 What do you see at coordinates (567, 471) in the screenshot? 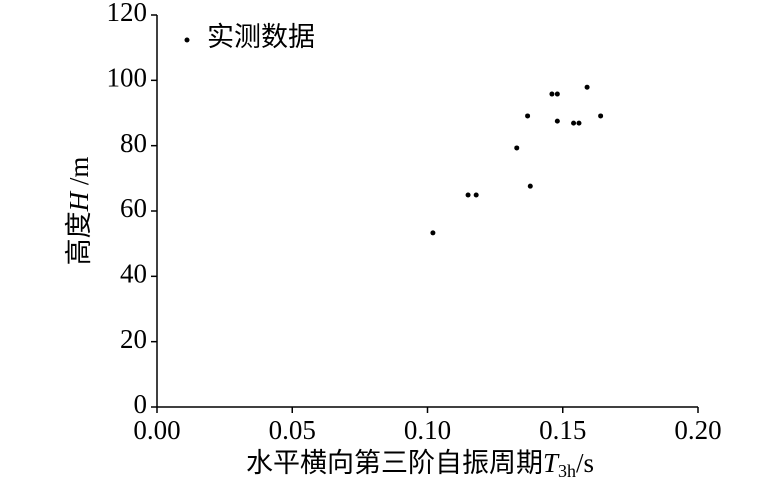
I see `x-label-sub: 3h` at bounding box center [567, 471].